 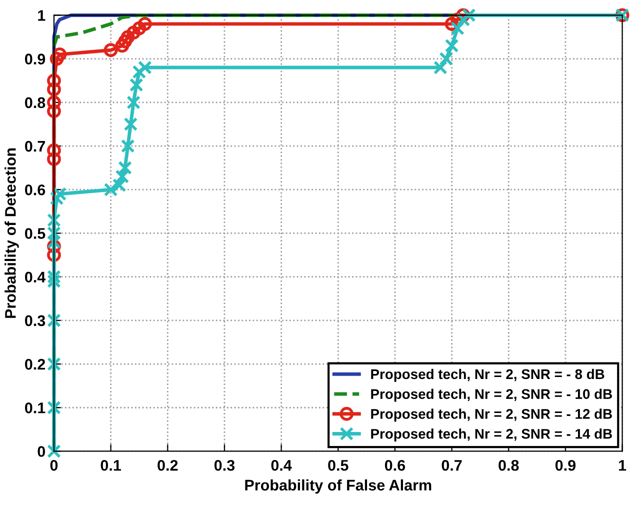 What do you see at coordinates (338, 465) in the screenshot?
I see `x-tick-label: 0.5` at bounding box center [338, 465].